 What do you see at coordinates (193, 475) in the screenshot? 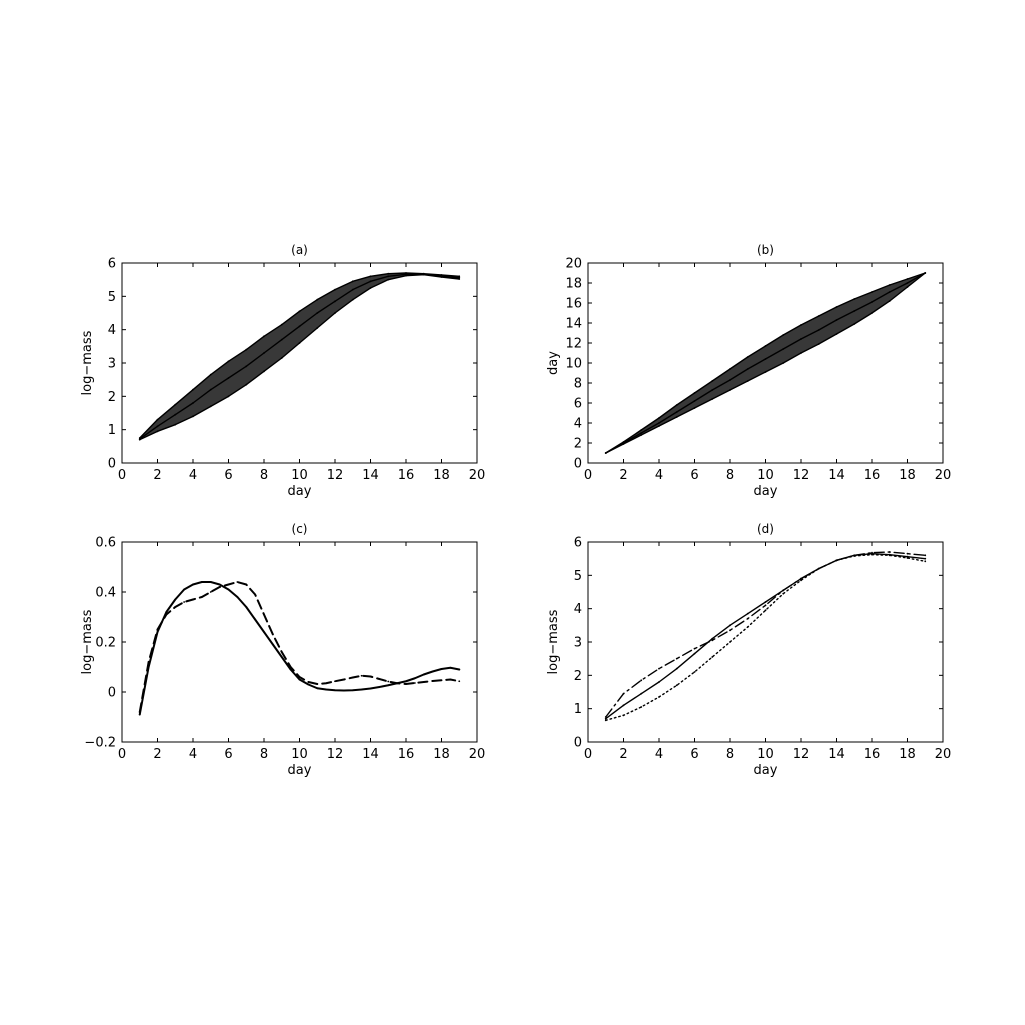
I see `x-tick-label: 4` at bounding box center [193, 475].